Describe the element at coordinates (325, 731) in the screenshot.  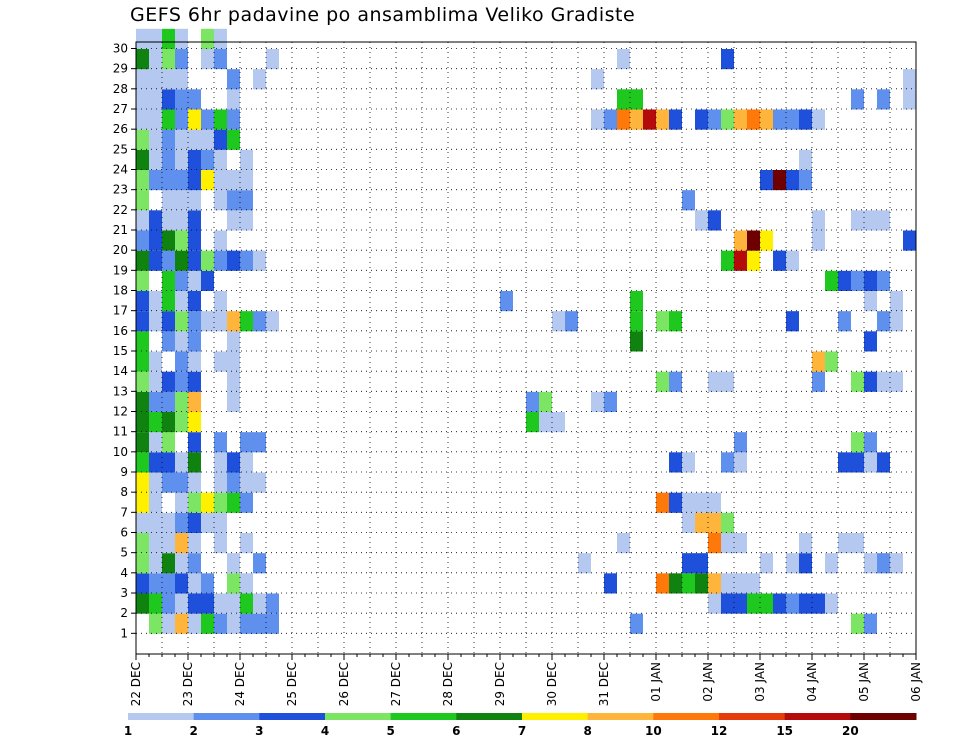
I see `legend-label: 4` at that location.